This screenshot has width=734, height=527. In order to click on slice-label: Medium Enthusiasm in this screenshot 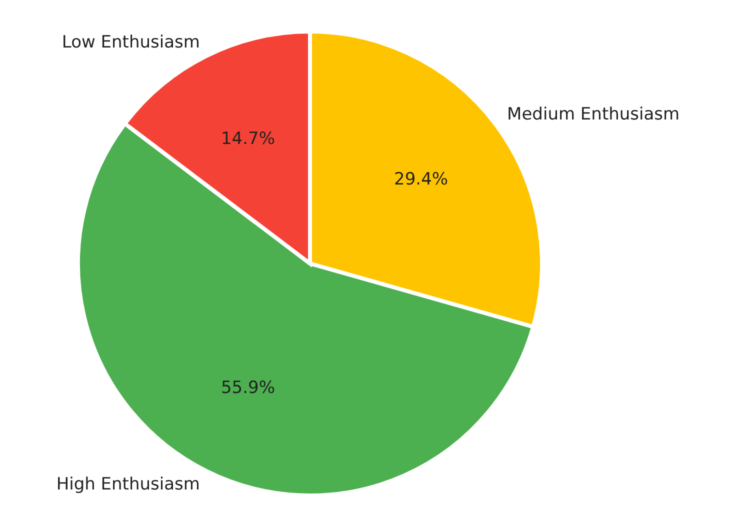, I will do `click(593, 114)`.